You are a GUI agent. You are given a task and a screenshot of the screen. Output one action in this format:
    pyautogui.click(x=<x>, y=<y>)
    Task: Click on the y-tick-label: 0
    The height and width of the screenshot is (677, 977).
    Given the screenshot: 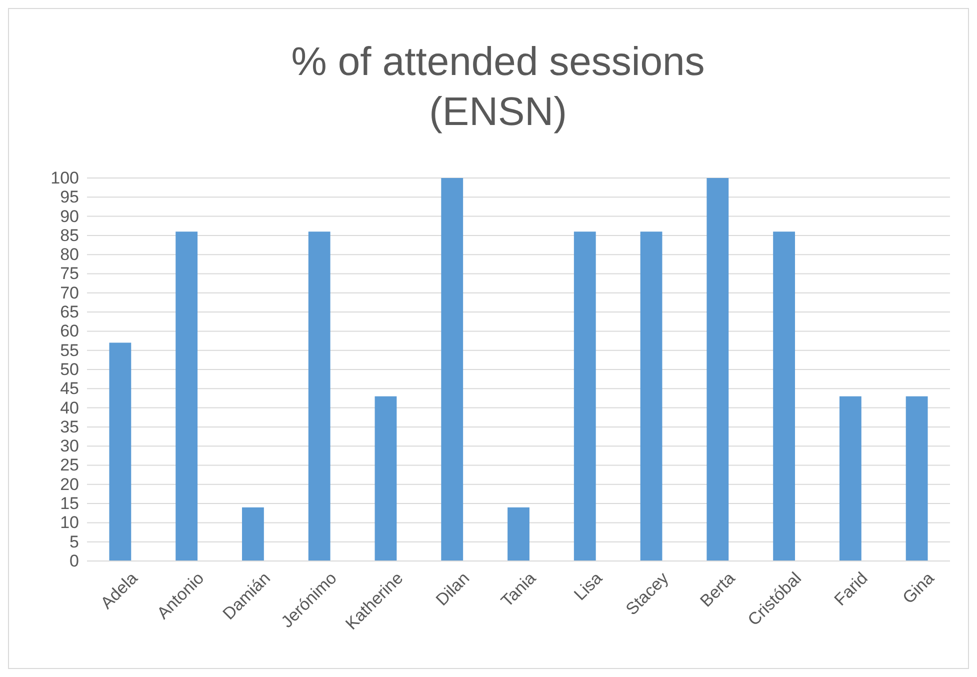 What is the action you would take?
    pyautogui.click(x=74, y=560)
    